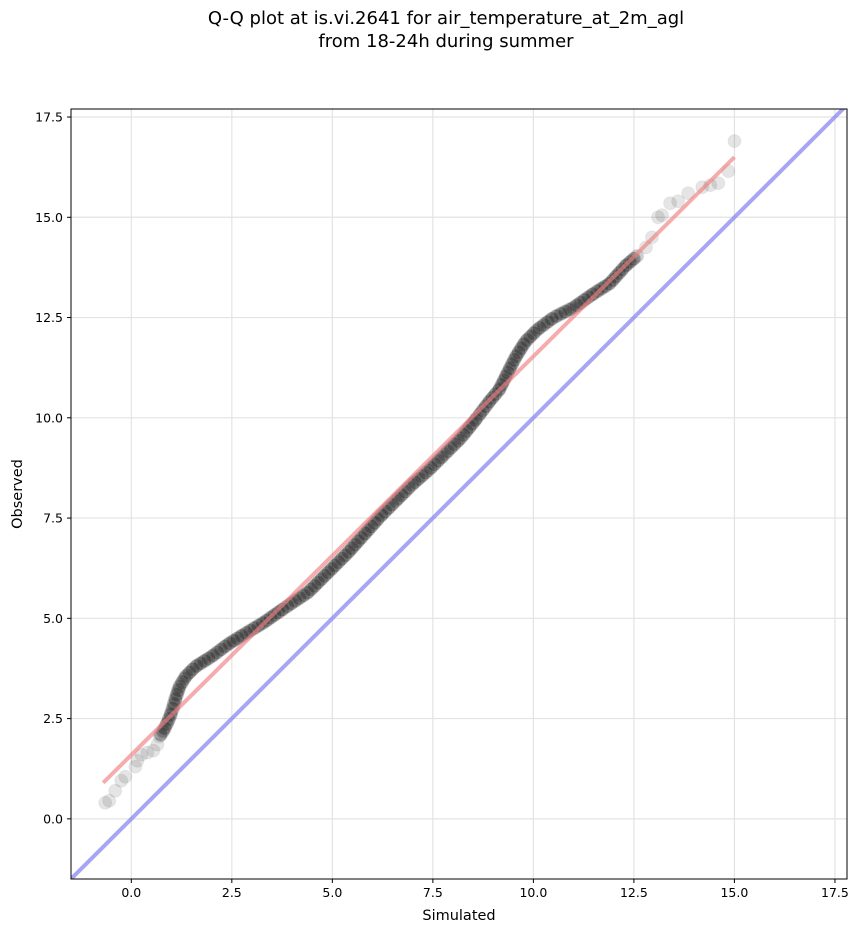 This screenshot has height=934, width=862. I want to click on x-tick-label: 15.0, so click(734, 892).